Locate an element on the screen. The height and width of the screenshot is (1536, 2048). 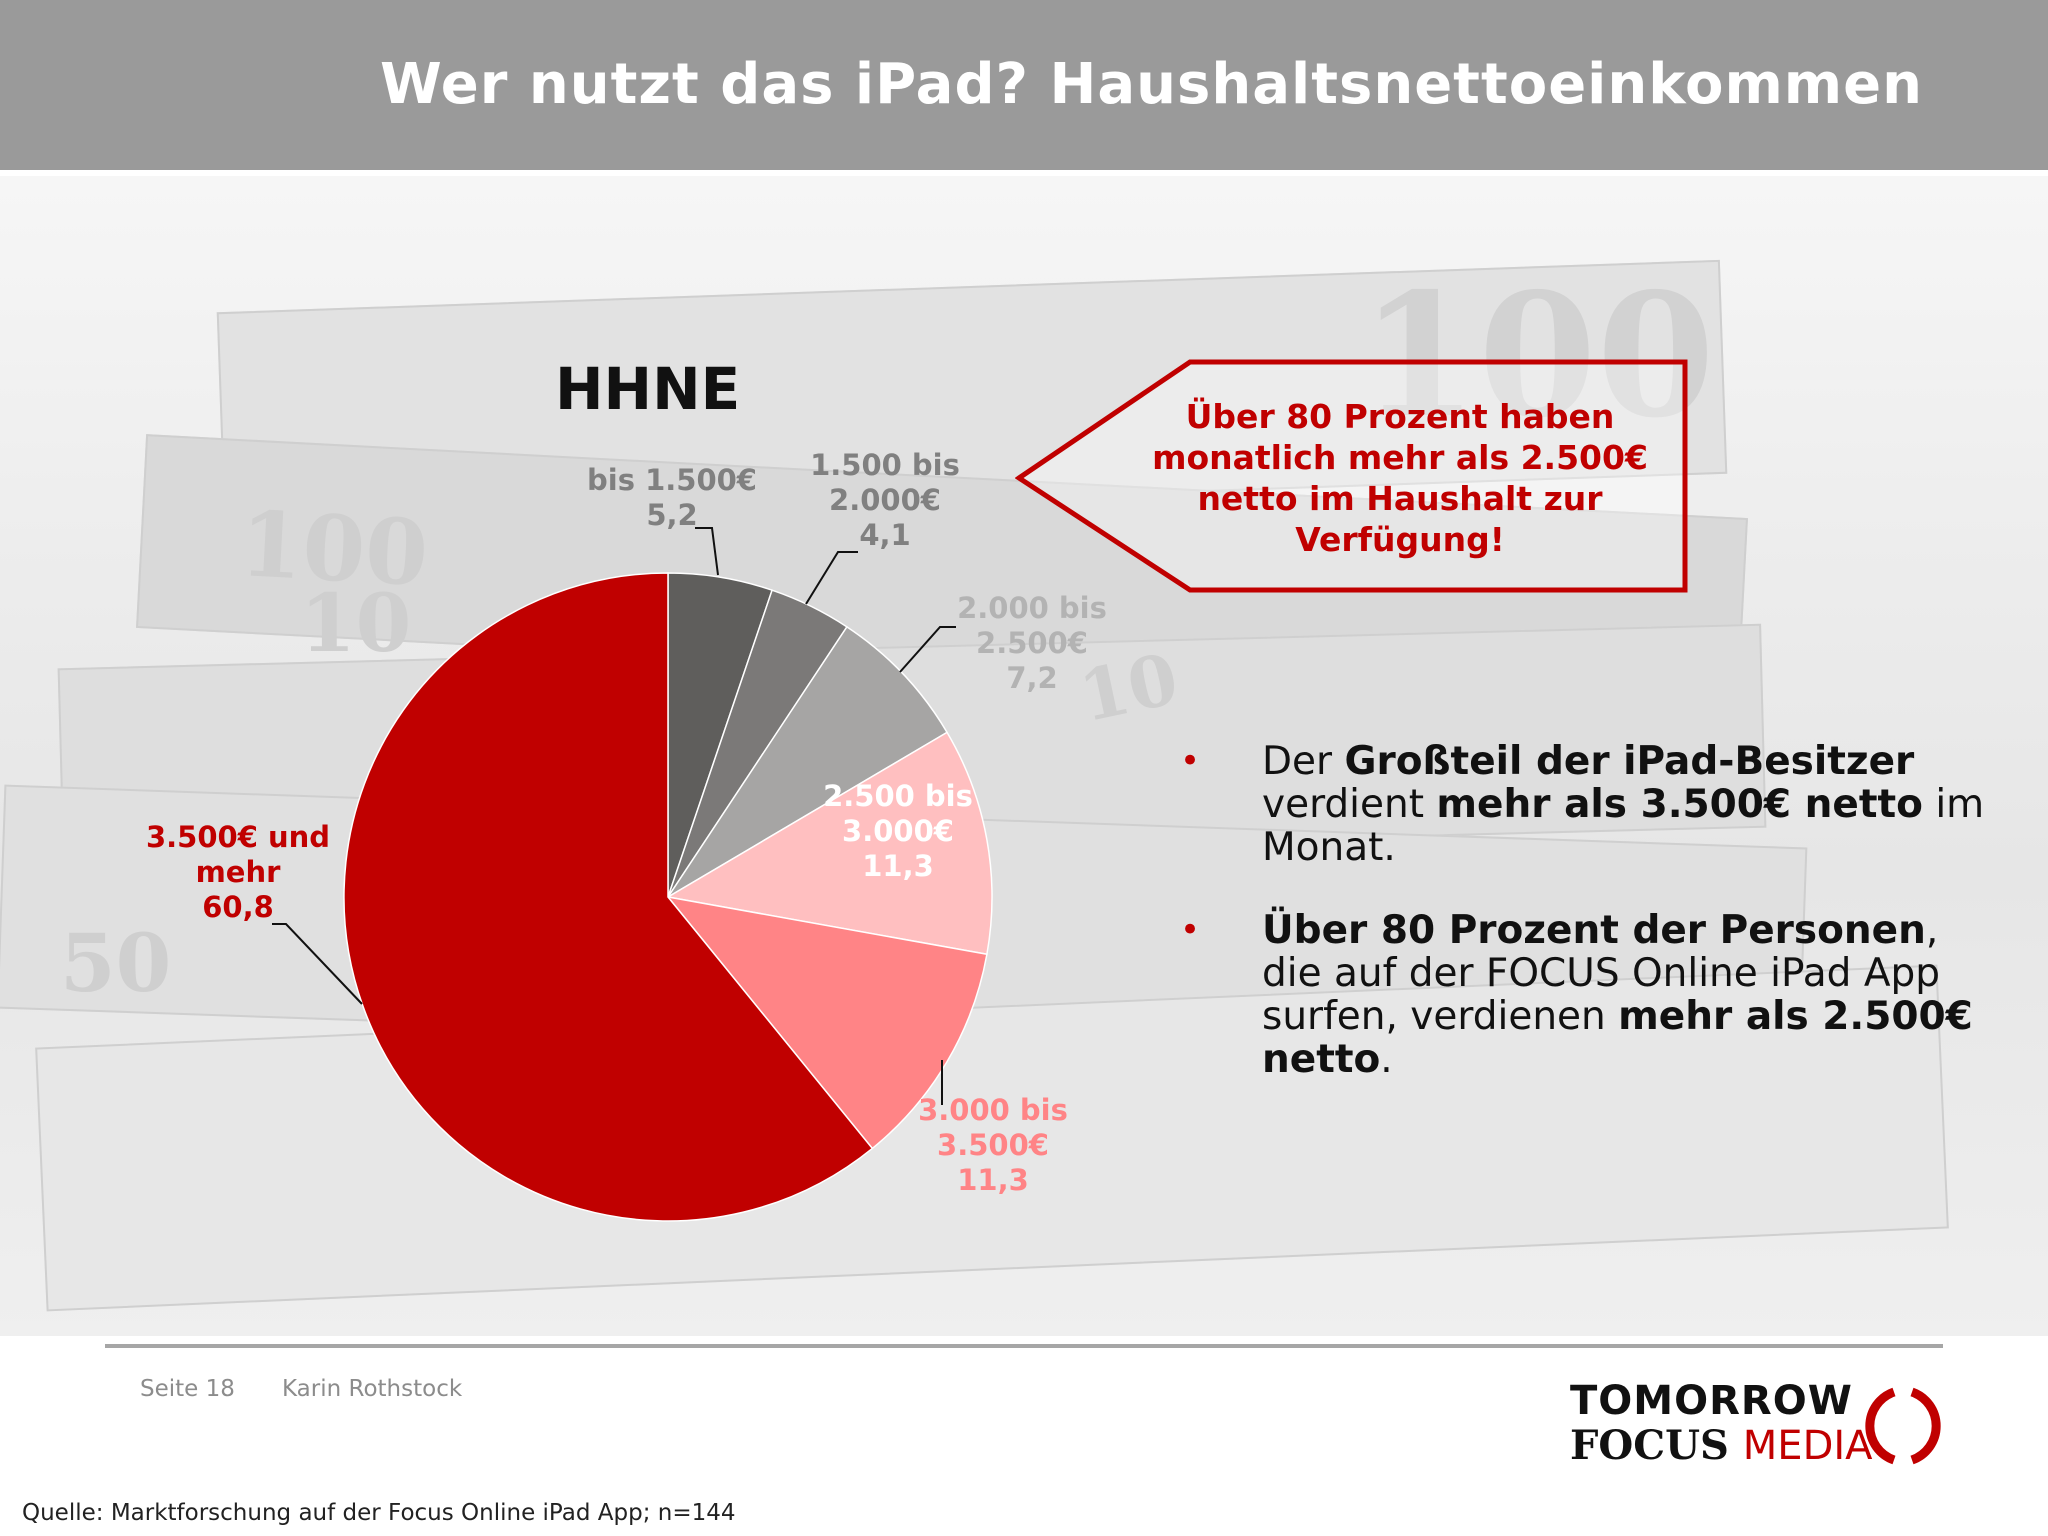
slice-label: 2.500 bis 3.000€ 11,3 is located at coordinates (898, 831).